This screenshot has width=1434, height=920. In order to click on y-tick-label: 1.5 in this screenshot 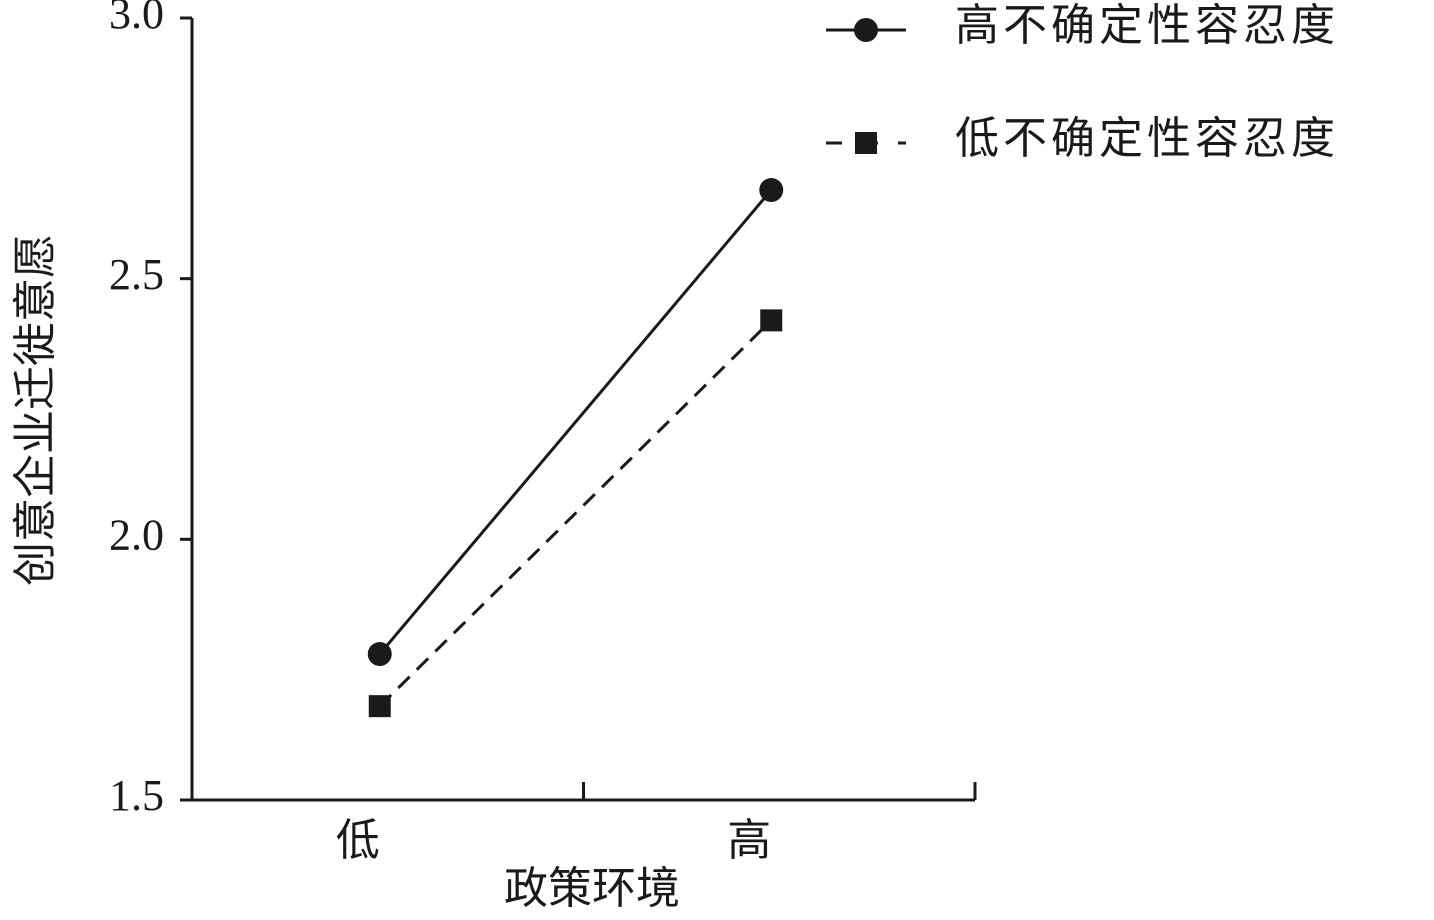, I will do `click(136, 795)`.